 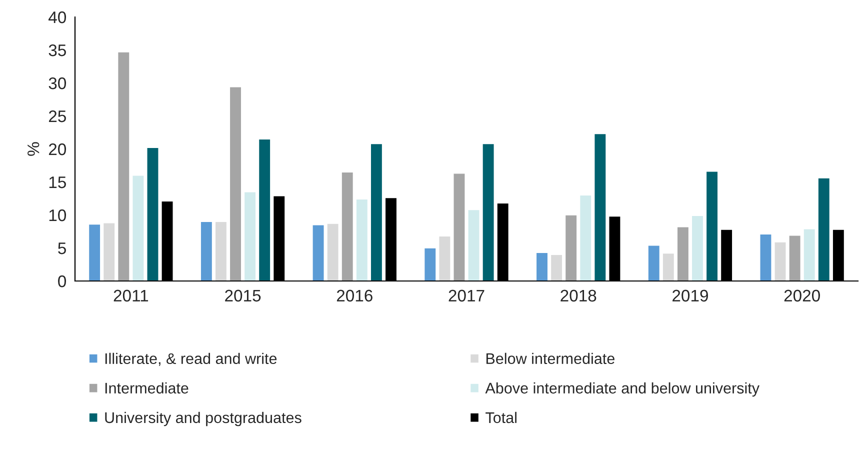 What do you see at coordinates (578, 296) in the screenshot?
I see `x-tick-label: 2018` at bounding box center [578, 296].